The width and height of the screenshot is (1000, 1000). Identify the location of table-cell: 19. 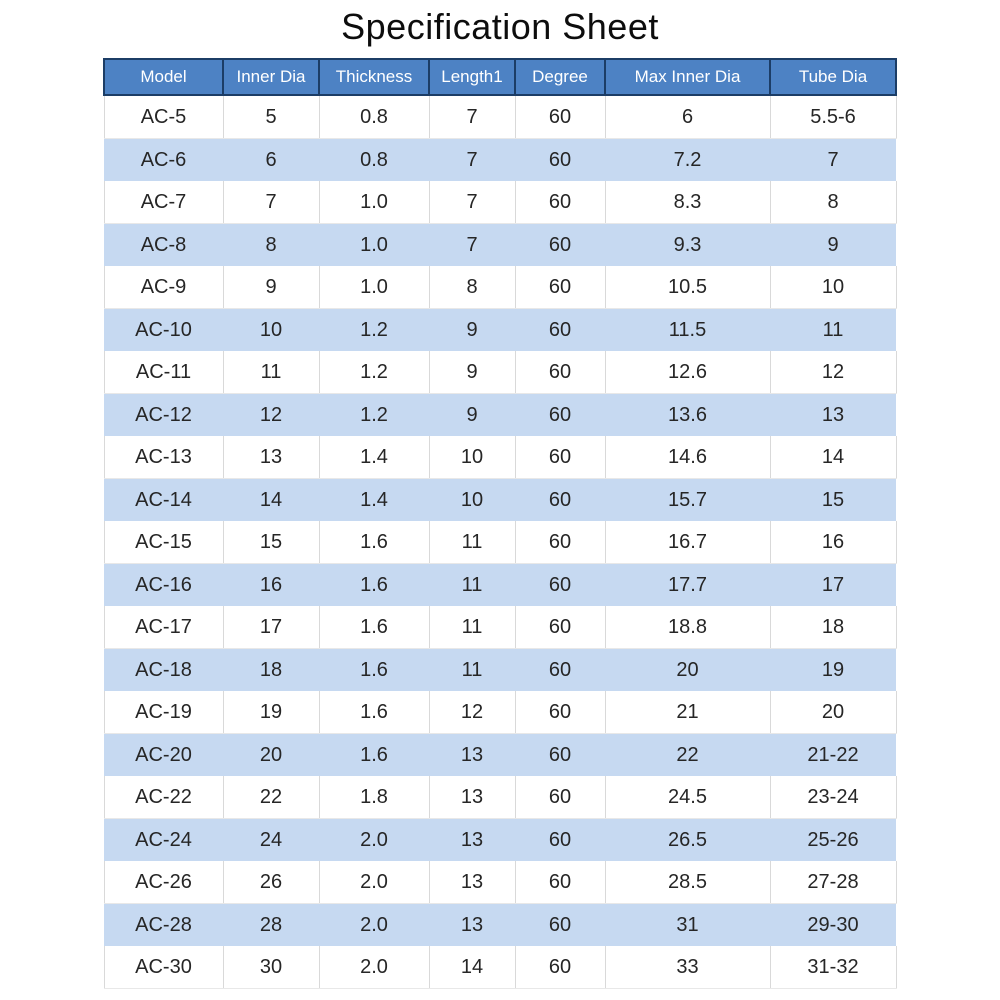
(833, 669).